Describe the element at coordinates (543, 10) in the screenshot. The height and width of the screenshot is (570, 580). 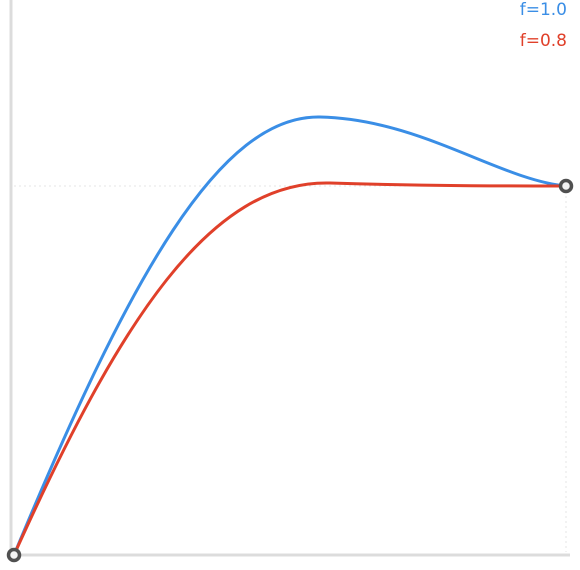
I see `legend-item-f-1-0: f=1.0` at that location.